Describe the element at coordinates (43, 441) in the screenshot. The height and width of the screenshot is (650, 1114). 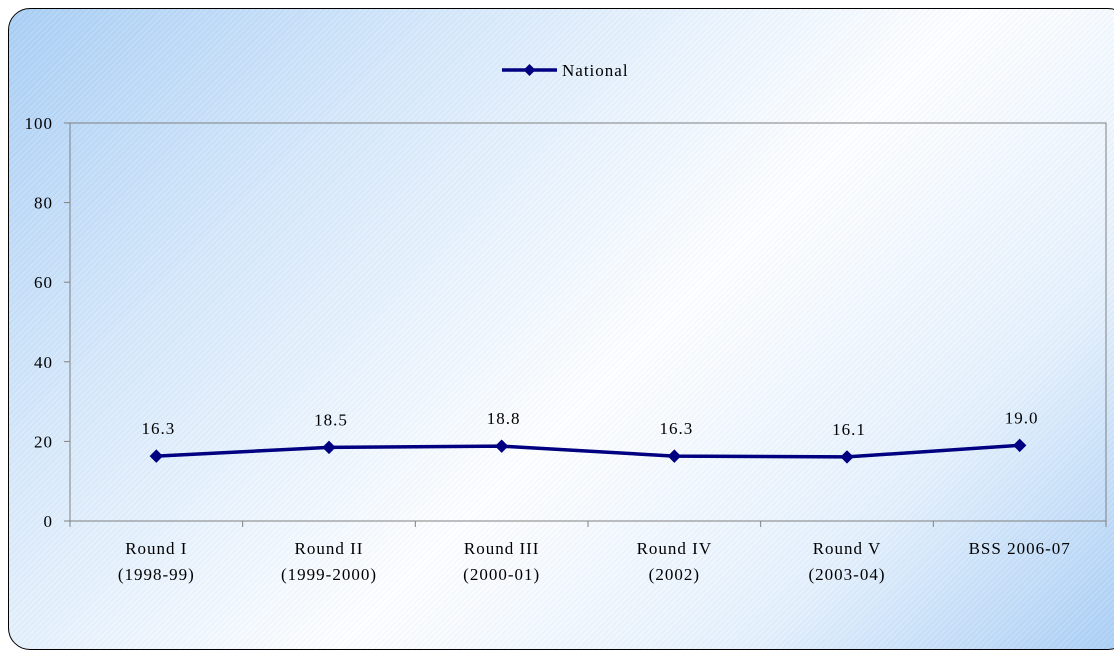
I see `y-tick-label: 20` at that location.